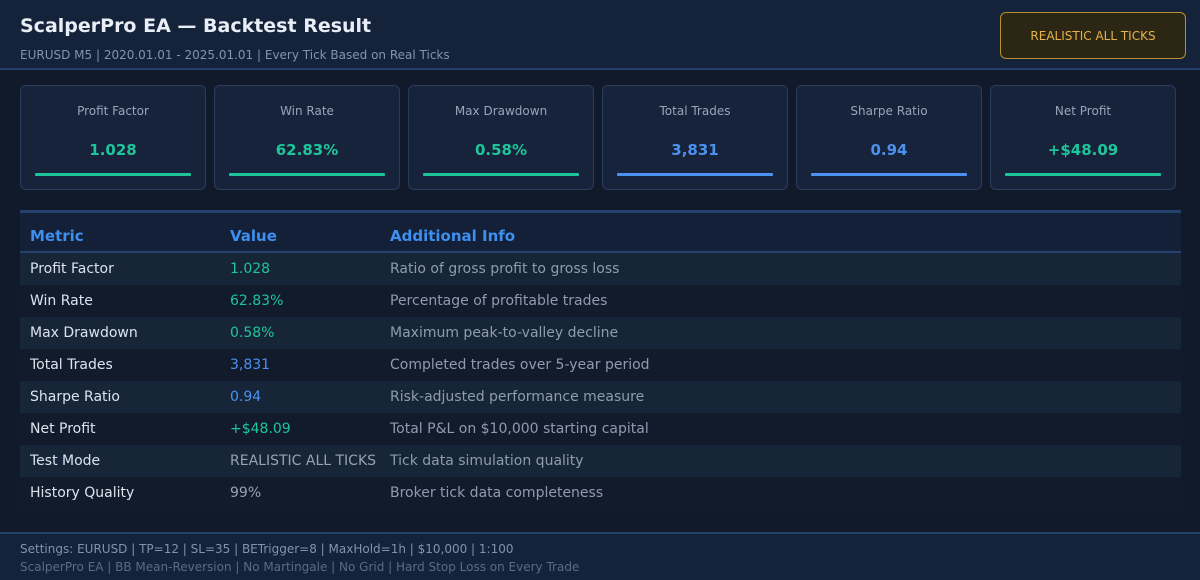 The image size is (1200, 580). What do you see at coordinates (113, 137) in the screenshot?
I see `stat-card-profit-factor: Profit Factor 1.028` at bounding box center [113, 137].